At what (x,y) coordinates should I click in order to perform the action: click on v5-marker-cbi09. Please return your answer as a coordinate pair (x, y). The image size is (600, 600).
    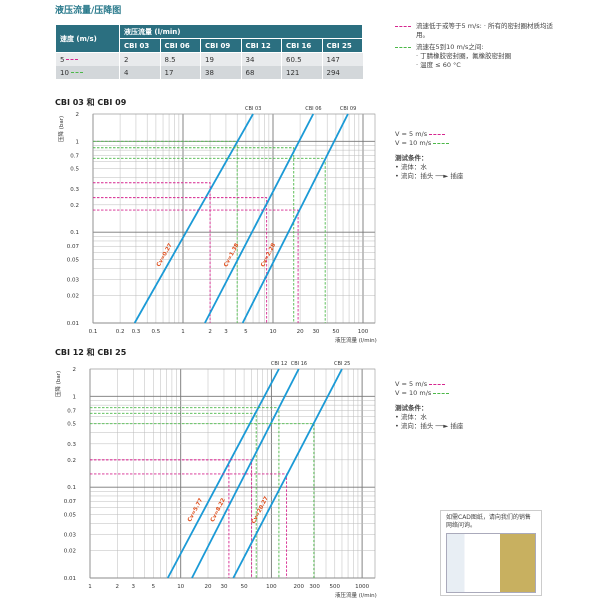
    Looking at the image, I should click on (196, 266).